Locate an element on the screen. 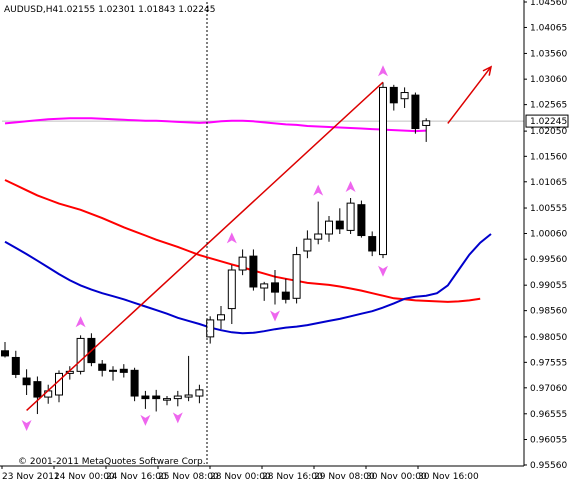  current-price-box is located at coordinates (547, 121).